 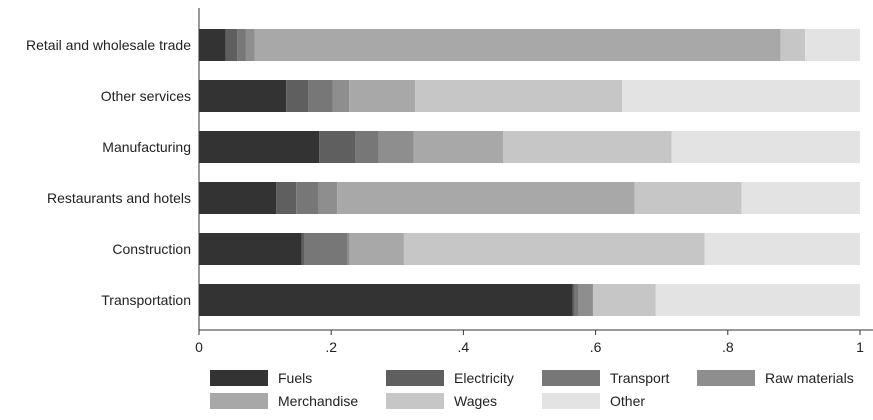 I want to click on x-tick-label: .4, so click(x=464, y=347).